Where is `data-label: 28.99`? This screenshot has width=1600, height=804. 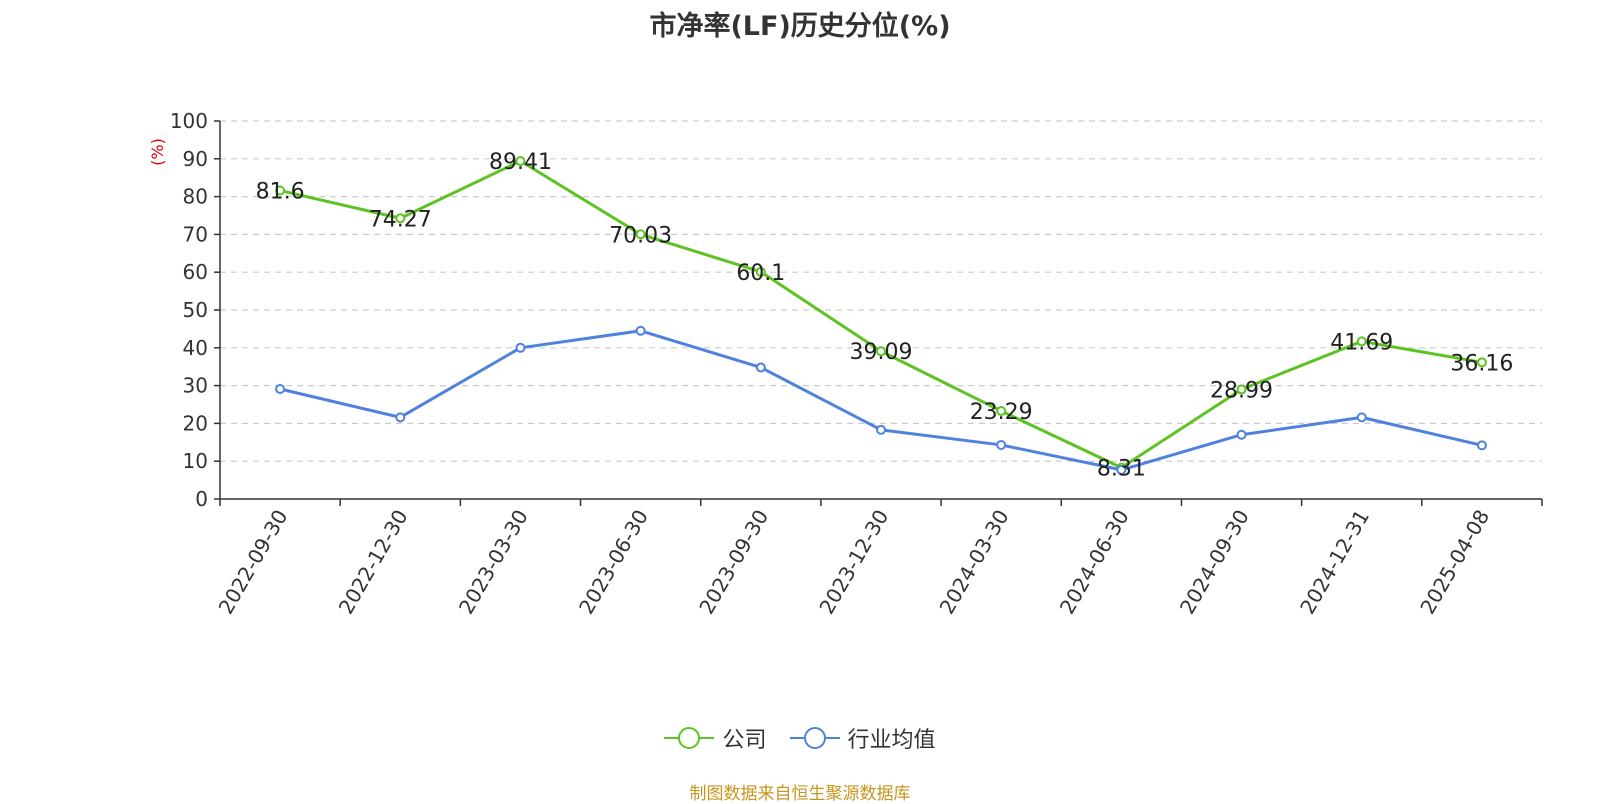
data-label: 28.99 is located at coordinates (1241, 390).